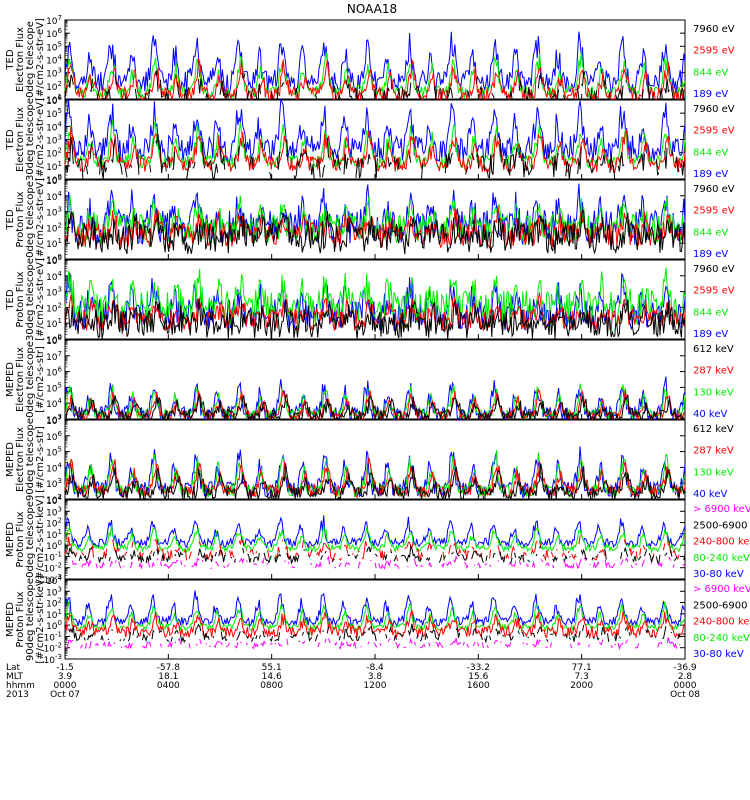 The width and height of the screenshot is (750, 800). I want to click on x-tick-label: 0800, so click(271, 686).